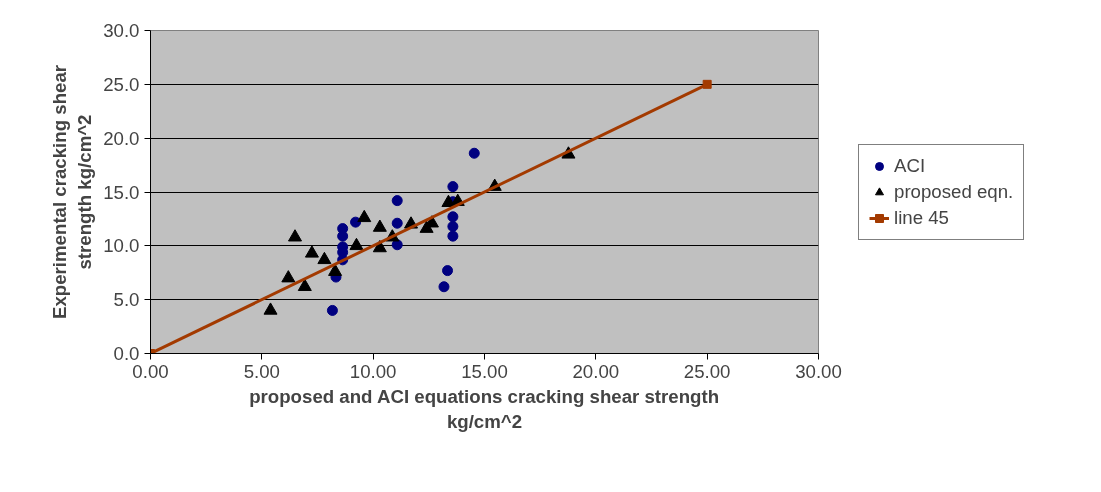  I want to click on x-tick-label: 5.00, so click(261, 371).